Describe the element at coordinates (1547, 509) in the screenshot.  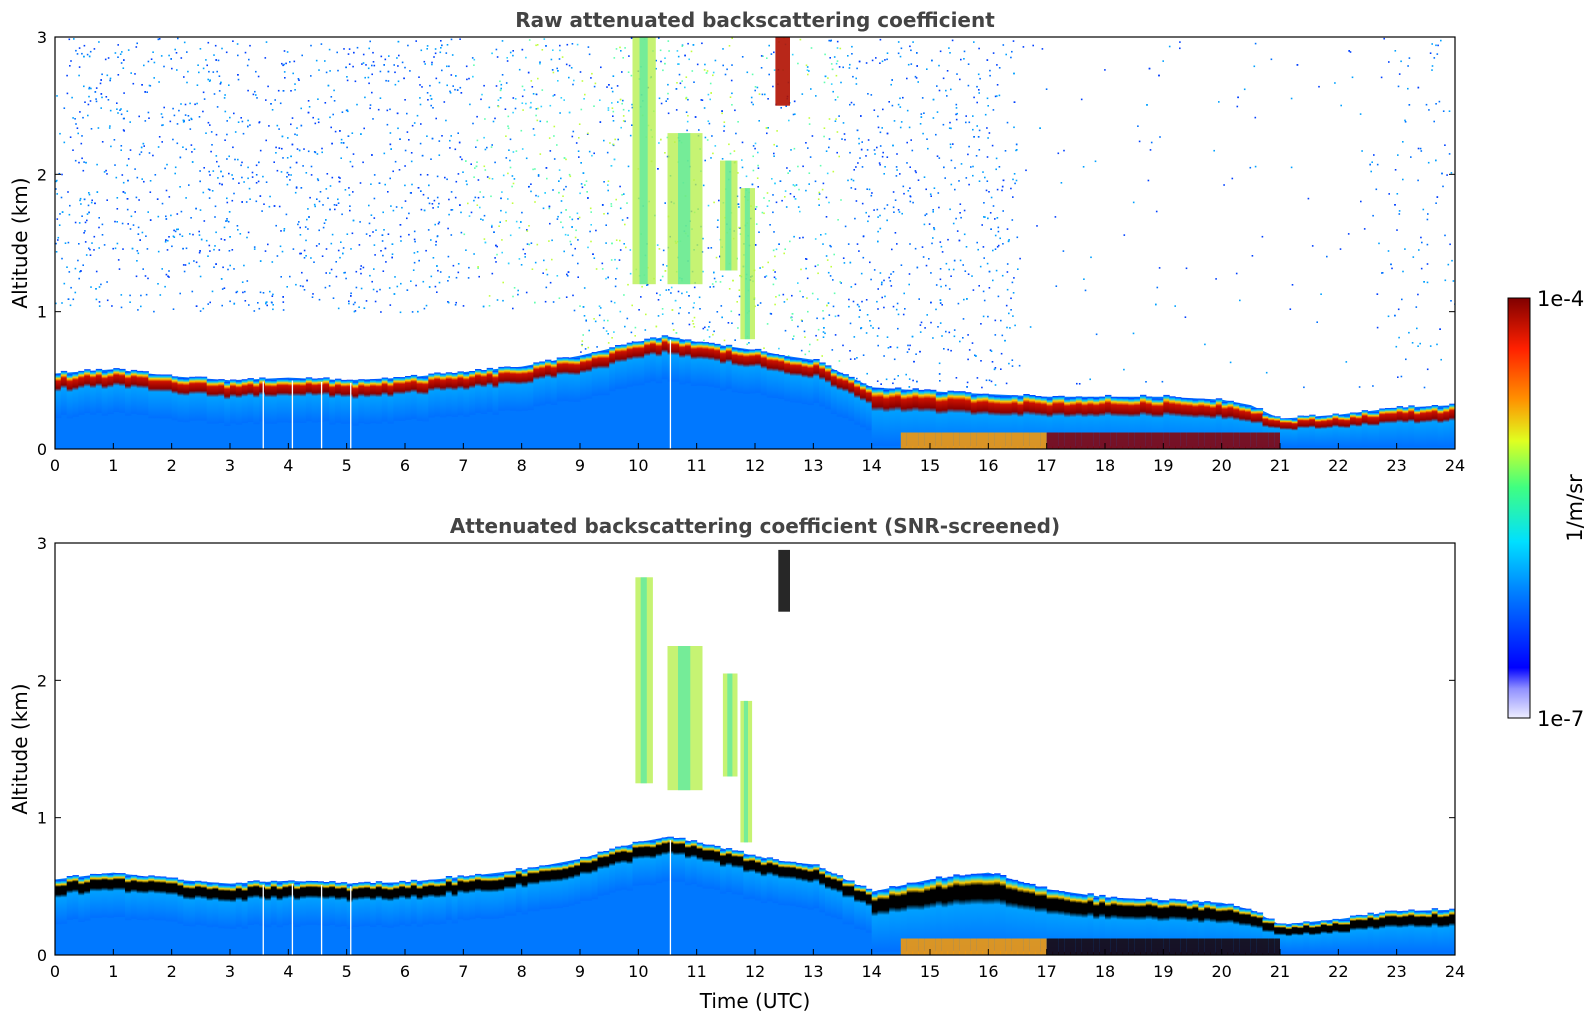
I see `colorbar: 1e-4 1e-7 1/m/sr` at that location.